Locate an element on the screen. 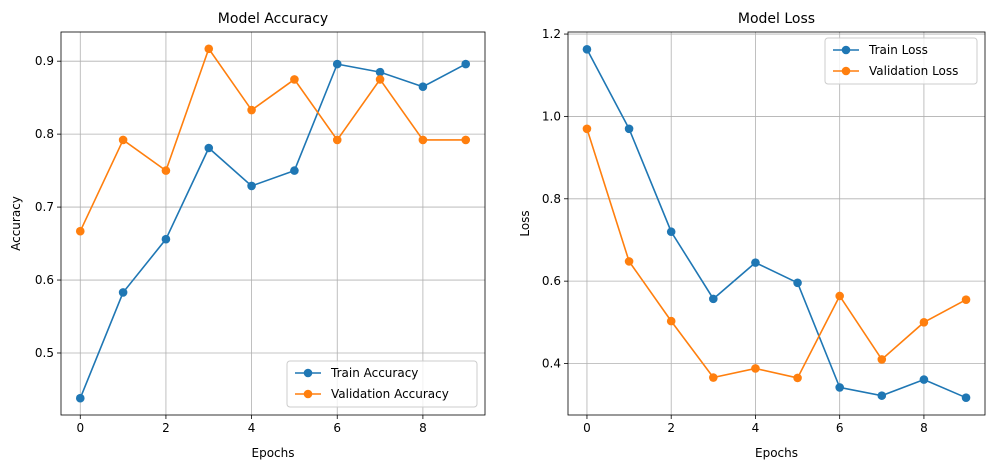  legend-label: Validation Accuracy is located at coordinates (390, 394).